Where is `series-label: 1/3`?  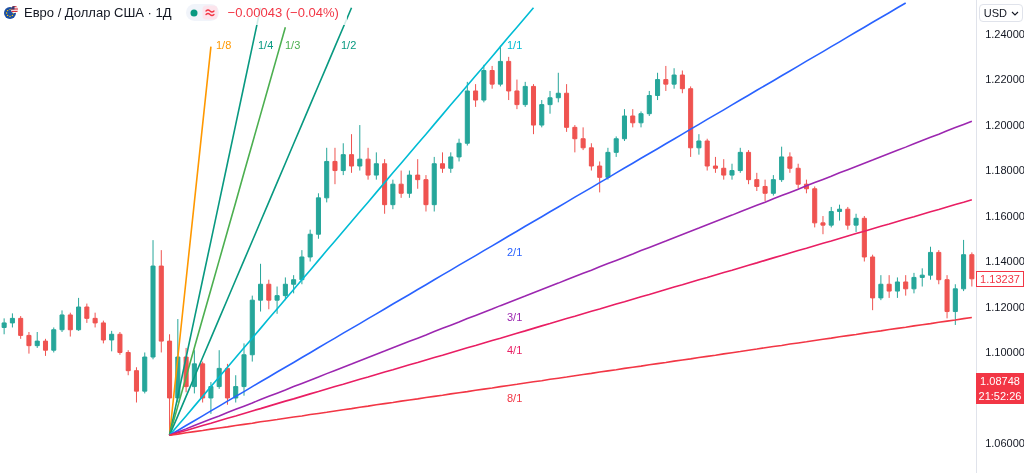 series-label: 1/3 is located at coordinates (293, 45).